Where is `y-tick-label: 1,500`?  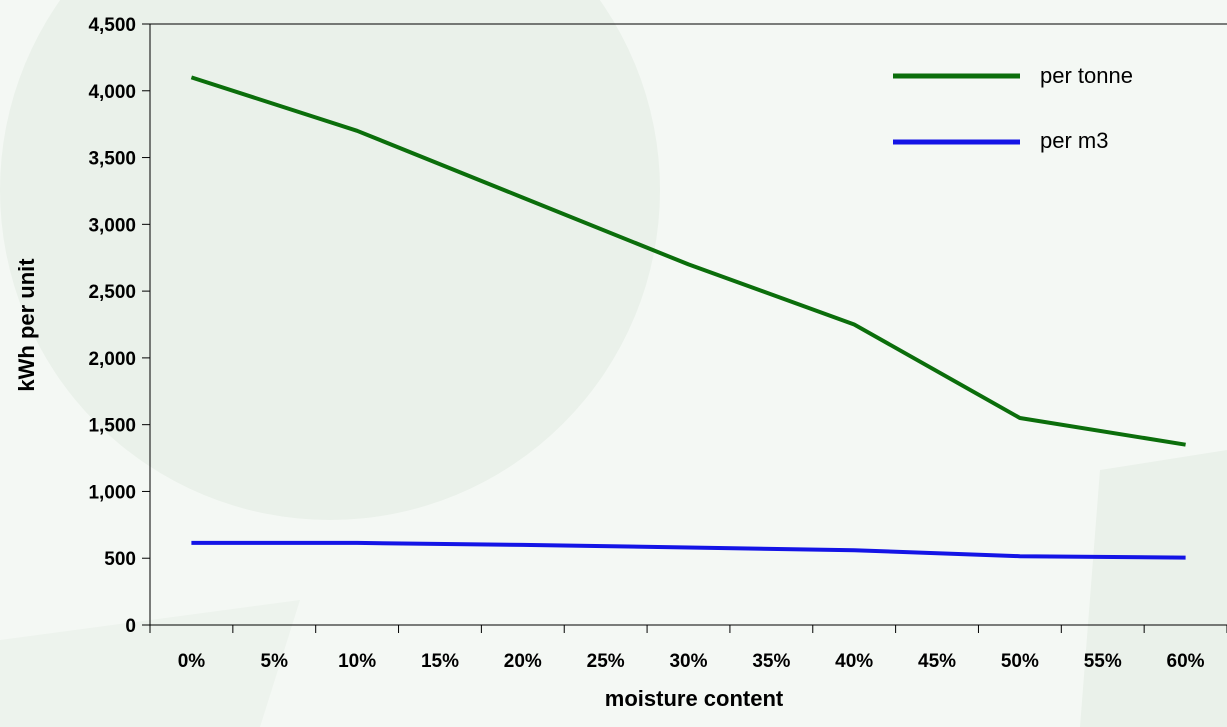
y-tick-label: 1,500 is located at coordinates (112, 426).